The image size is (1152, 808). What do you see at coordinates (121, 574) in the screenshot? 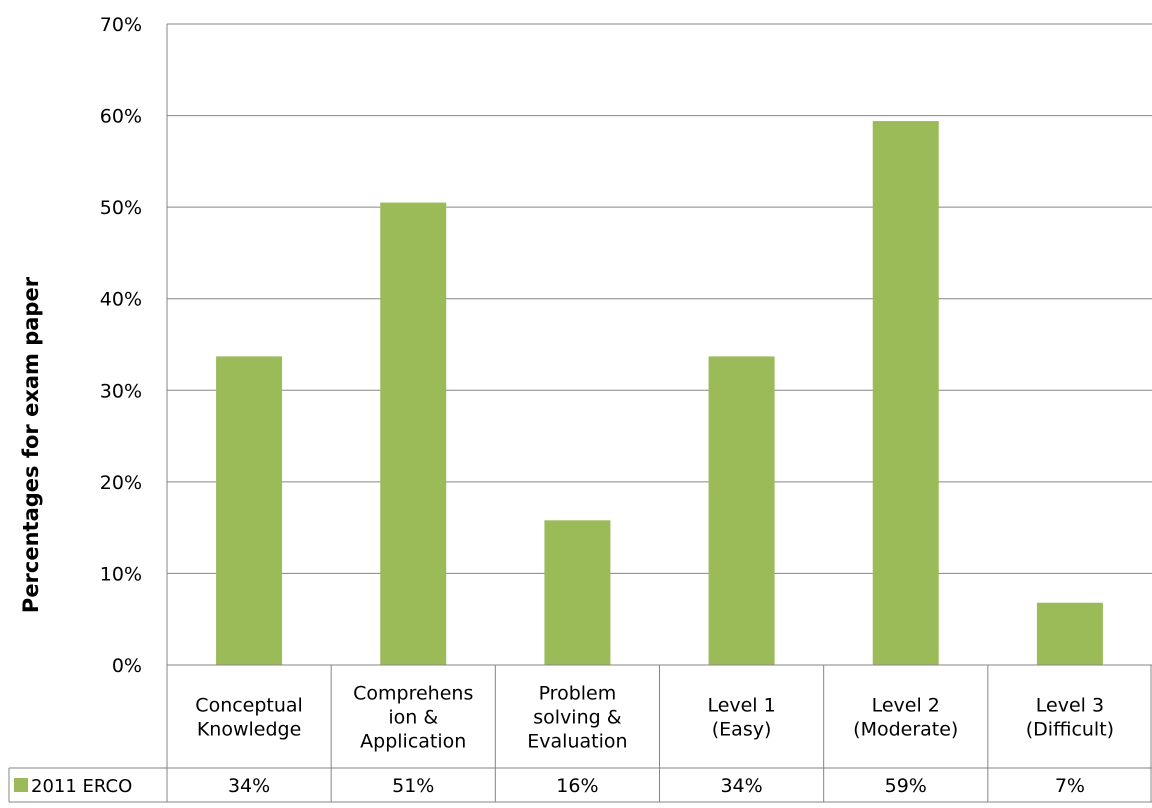
I see `y-tick-label: 10%` at bounding box center [121, 574].